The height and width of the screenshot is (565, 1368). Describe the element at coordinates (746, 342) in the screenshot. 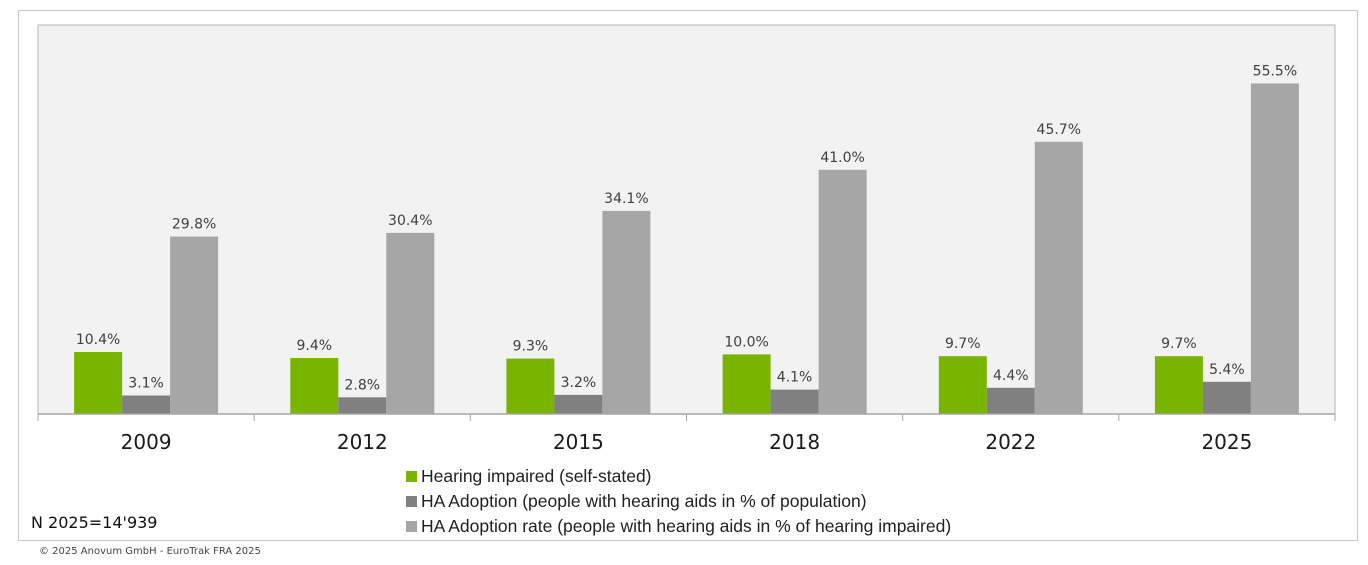

I see `data-label-2018-series-1: 10.0%` at that location.